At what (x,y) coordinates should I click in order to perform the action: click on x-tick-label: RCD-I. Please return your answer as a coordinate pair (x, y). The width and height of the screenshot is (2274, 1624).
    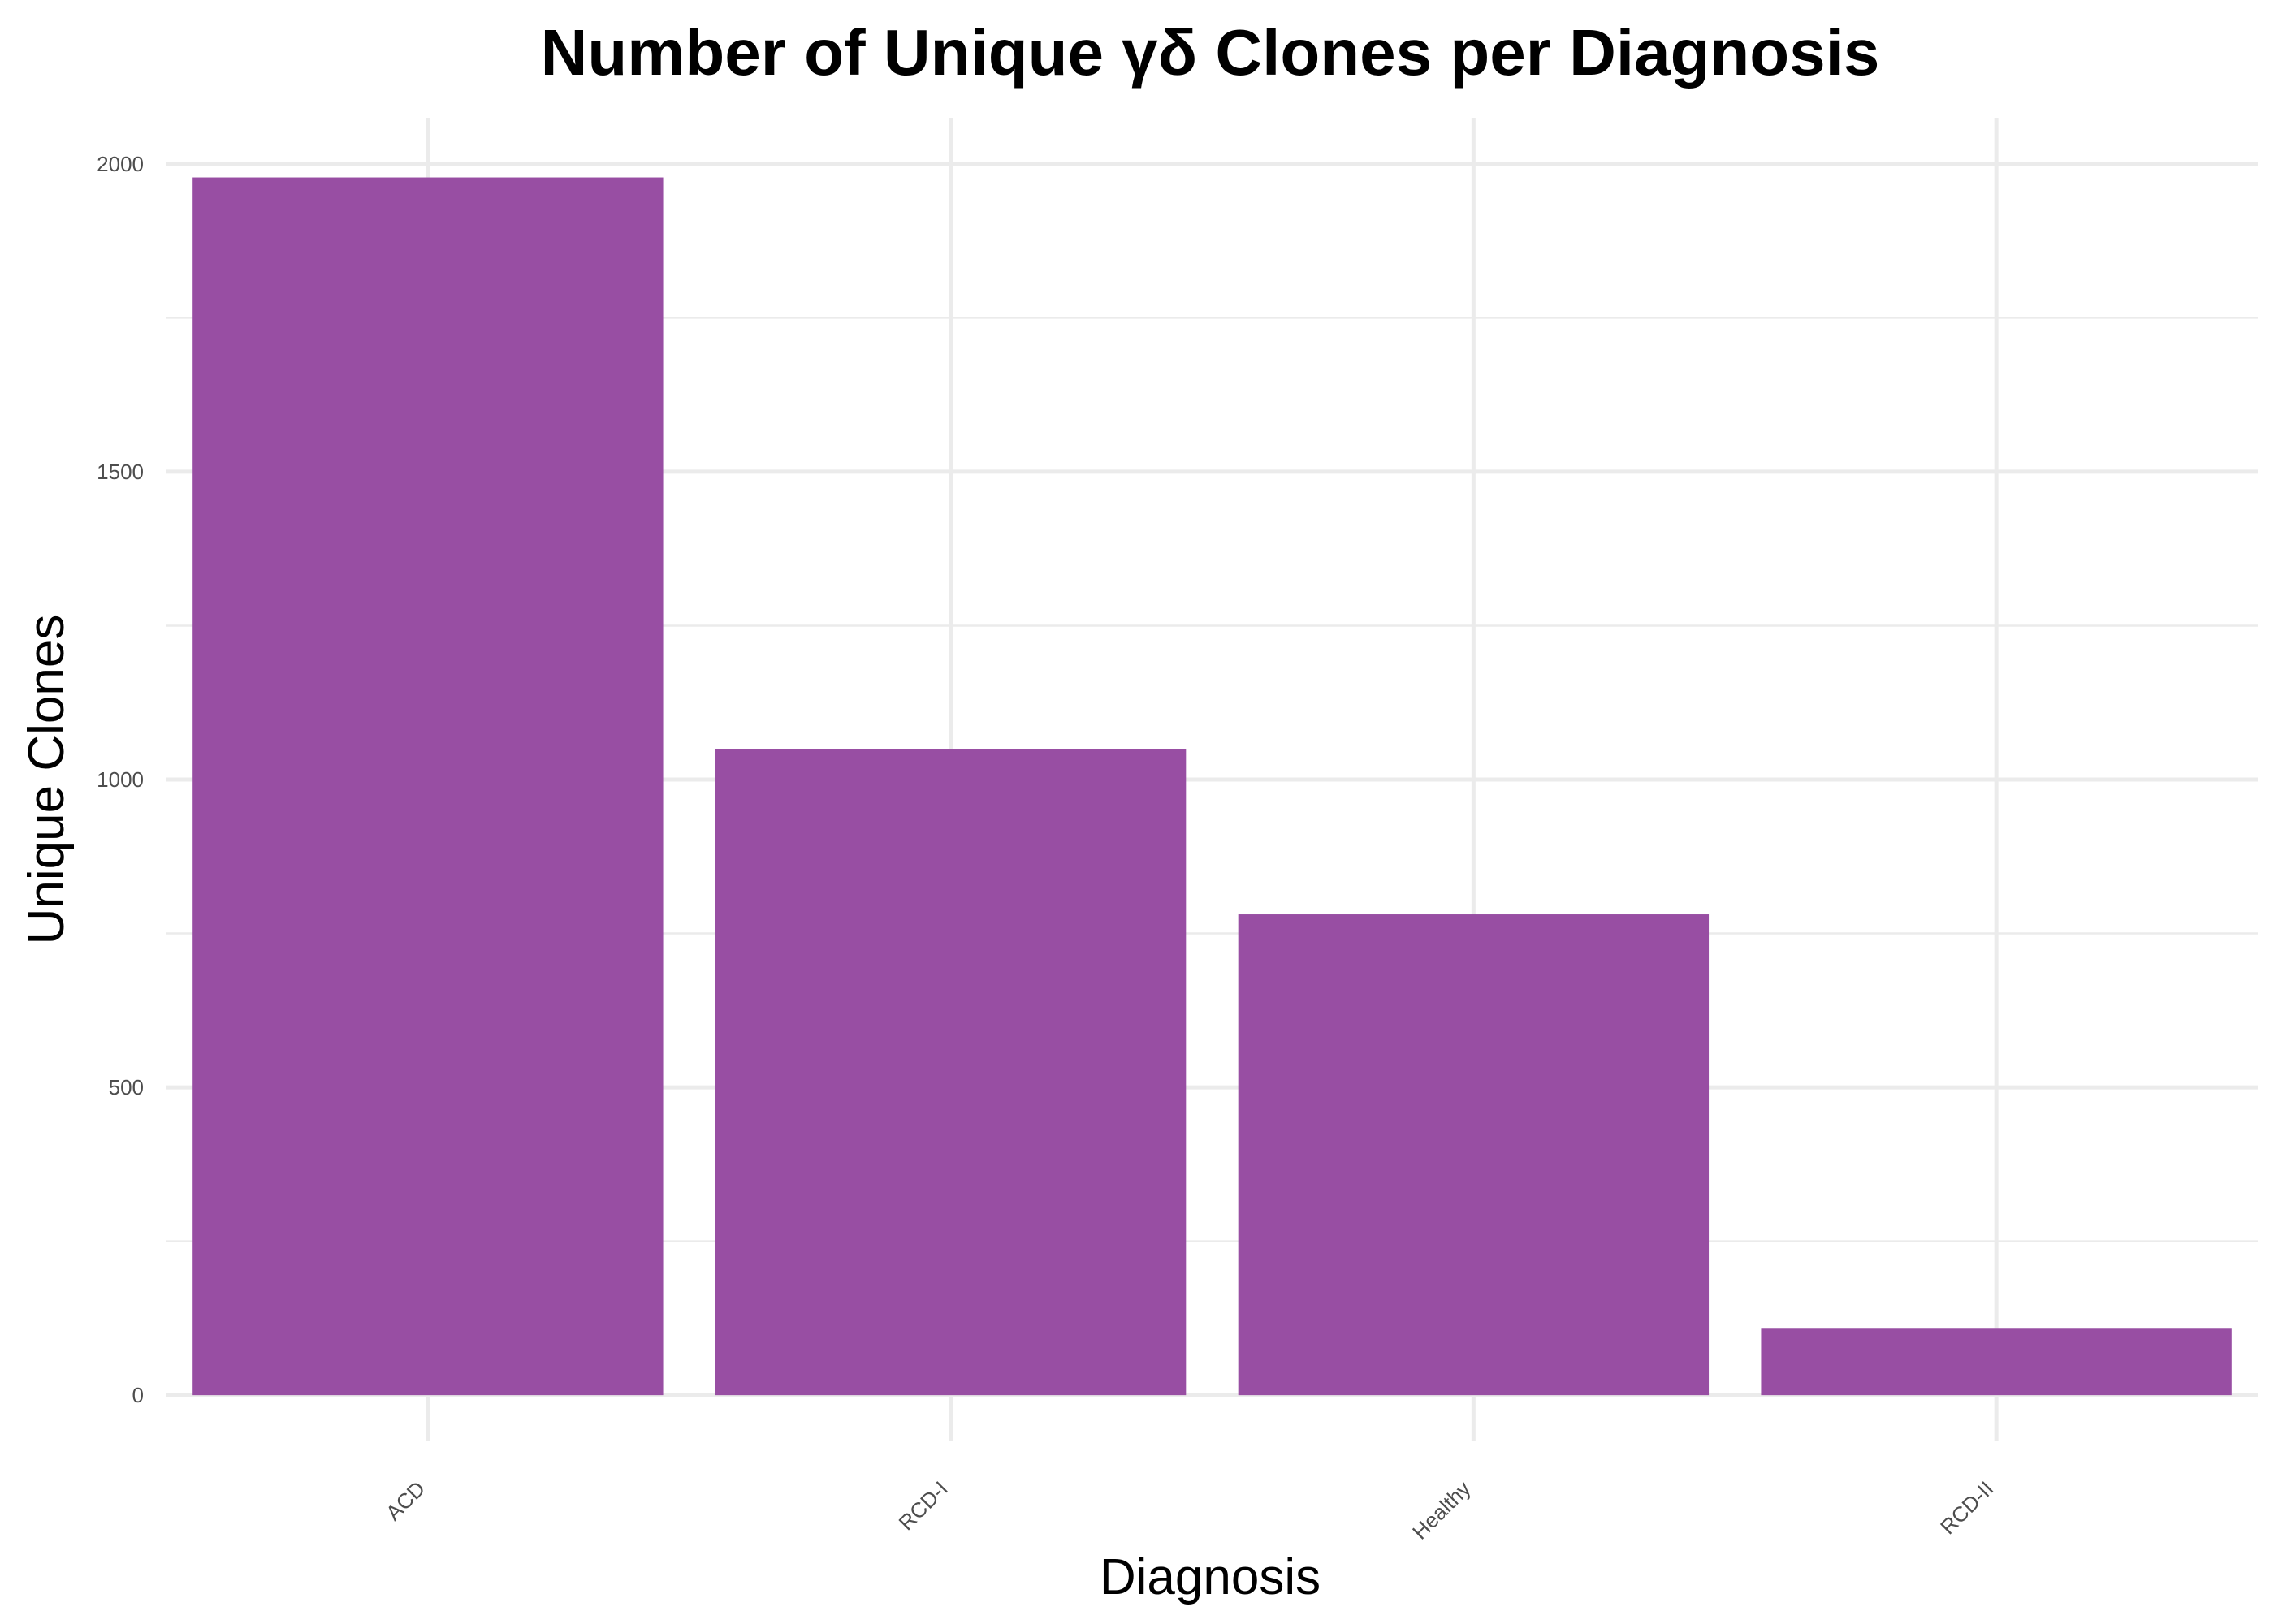
    Looking at the image, I should click on (924, 1506).